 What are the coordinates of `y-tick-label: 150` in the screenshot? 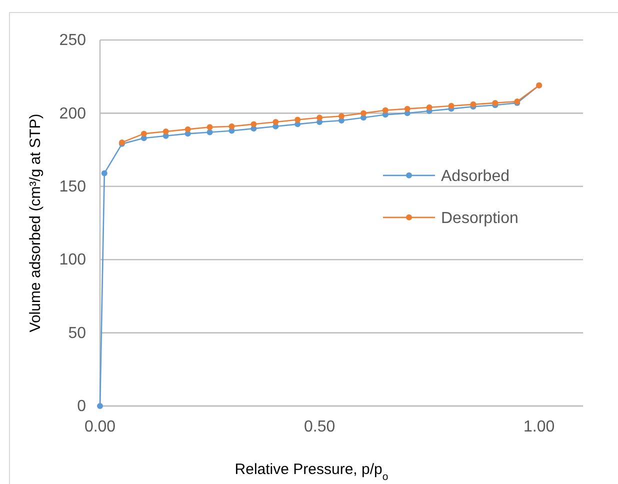 It's located at (72, 187).